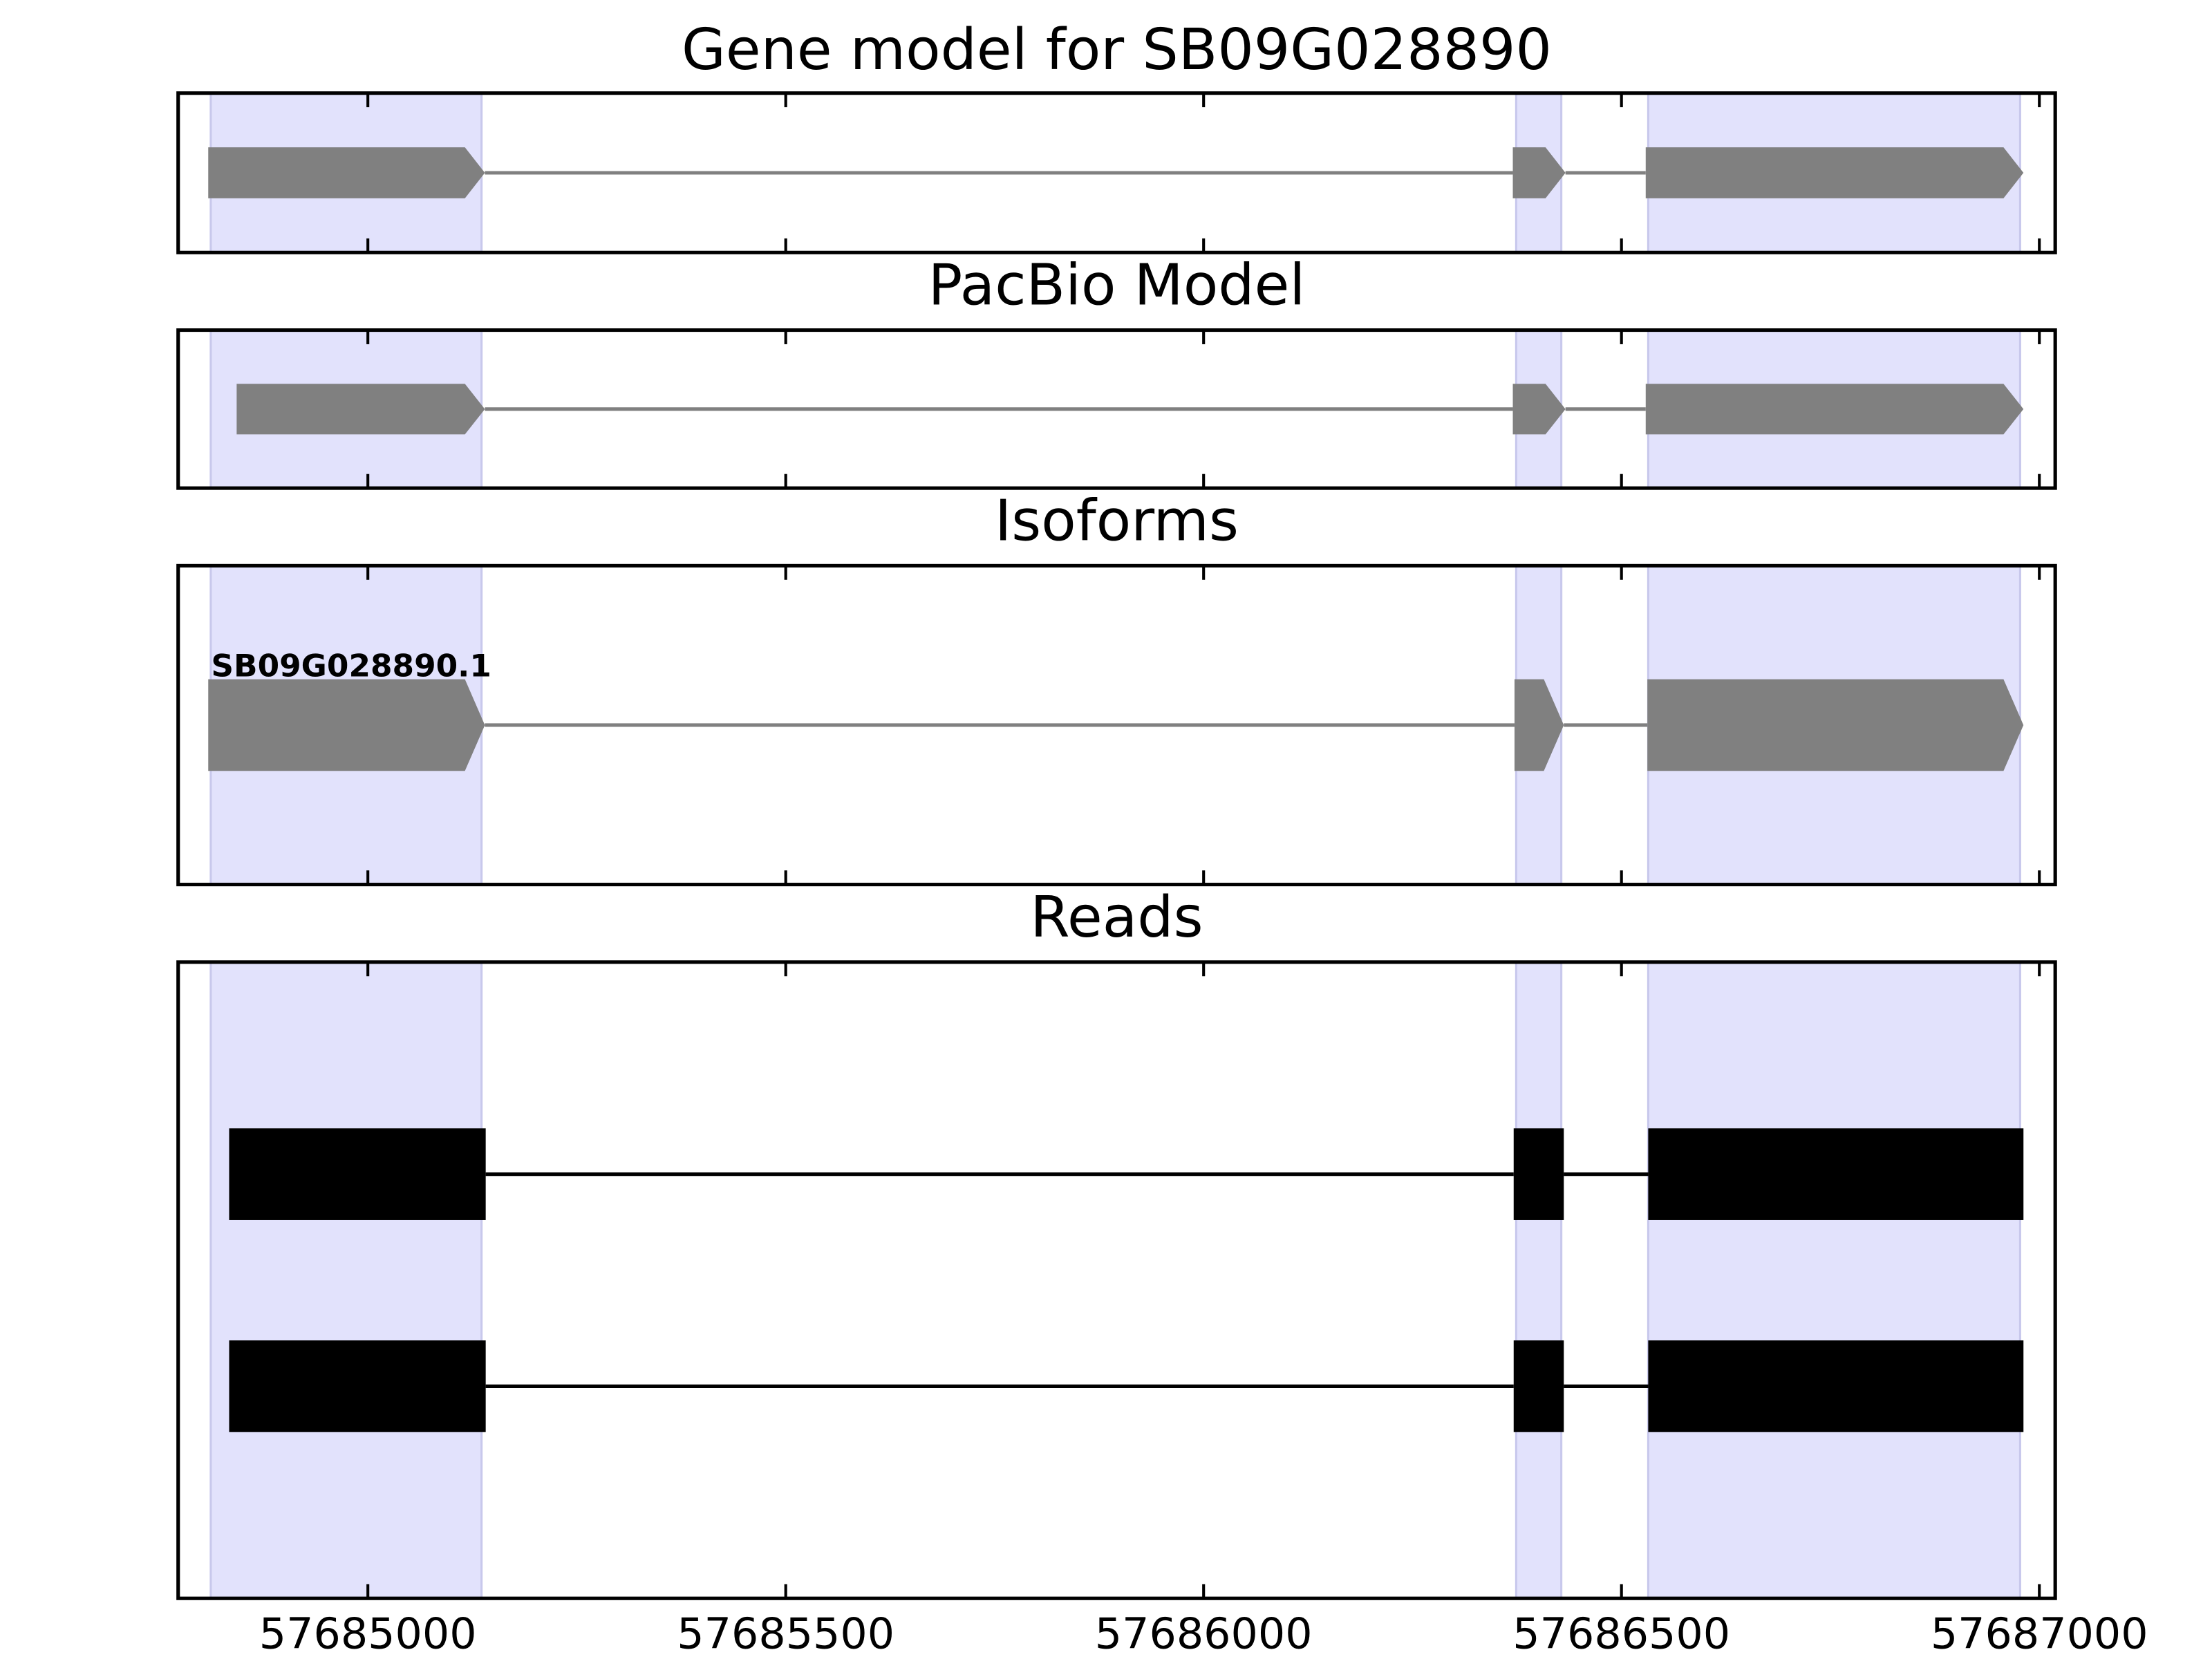 This screenshot has width=2212, height=1659. What do you see at coordinates (1117, 50) in the screenshot?
I see `panel-title: Gene model for SB09G028890` at bounding box center [1117, 50].